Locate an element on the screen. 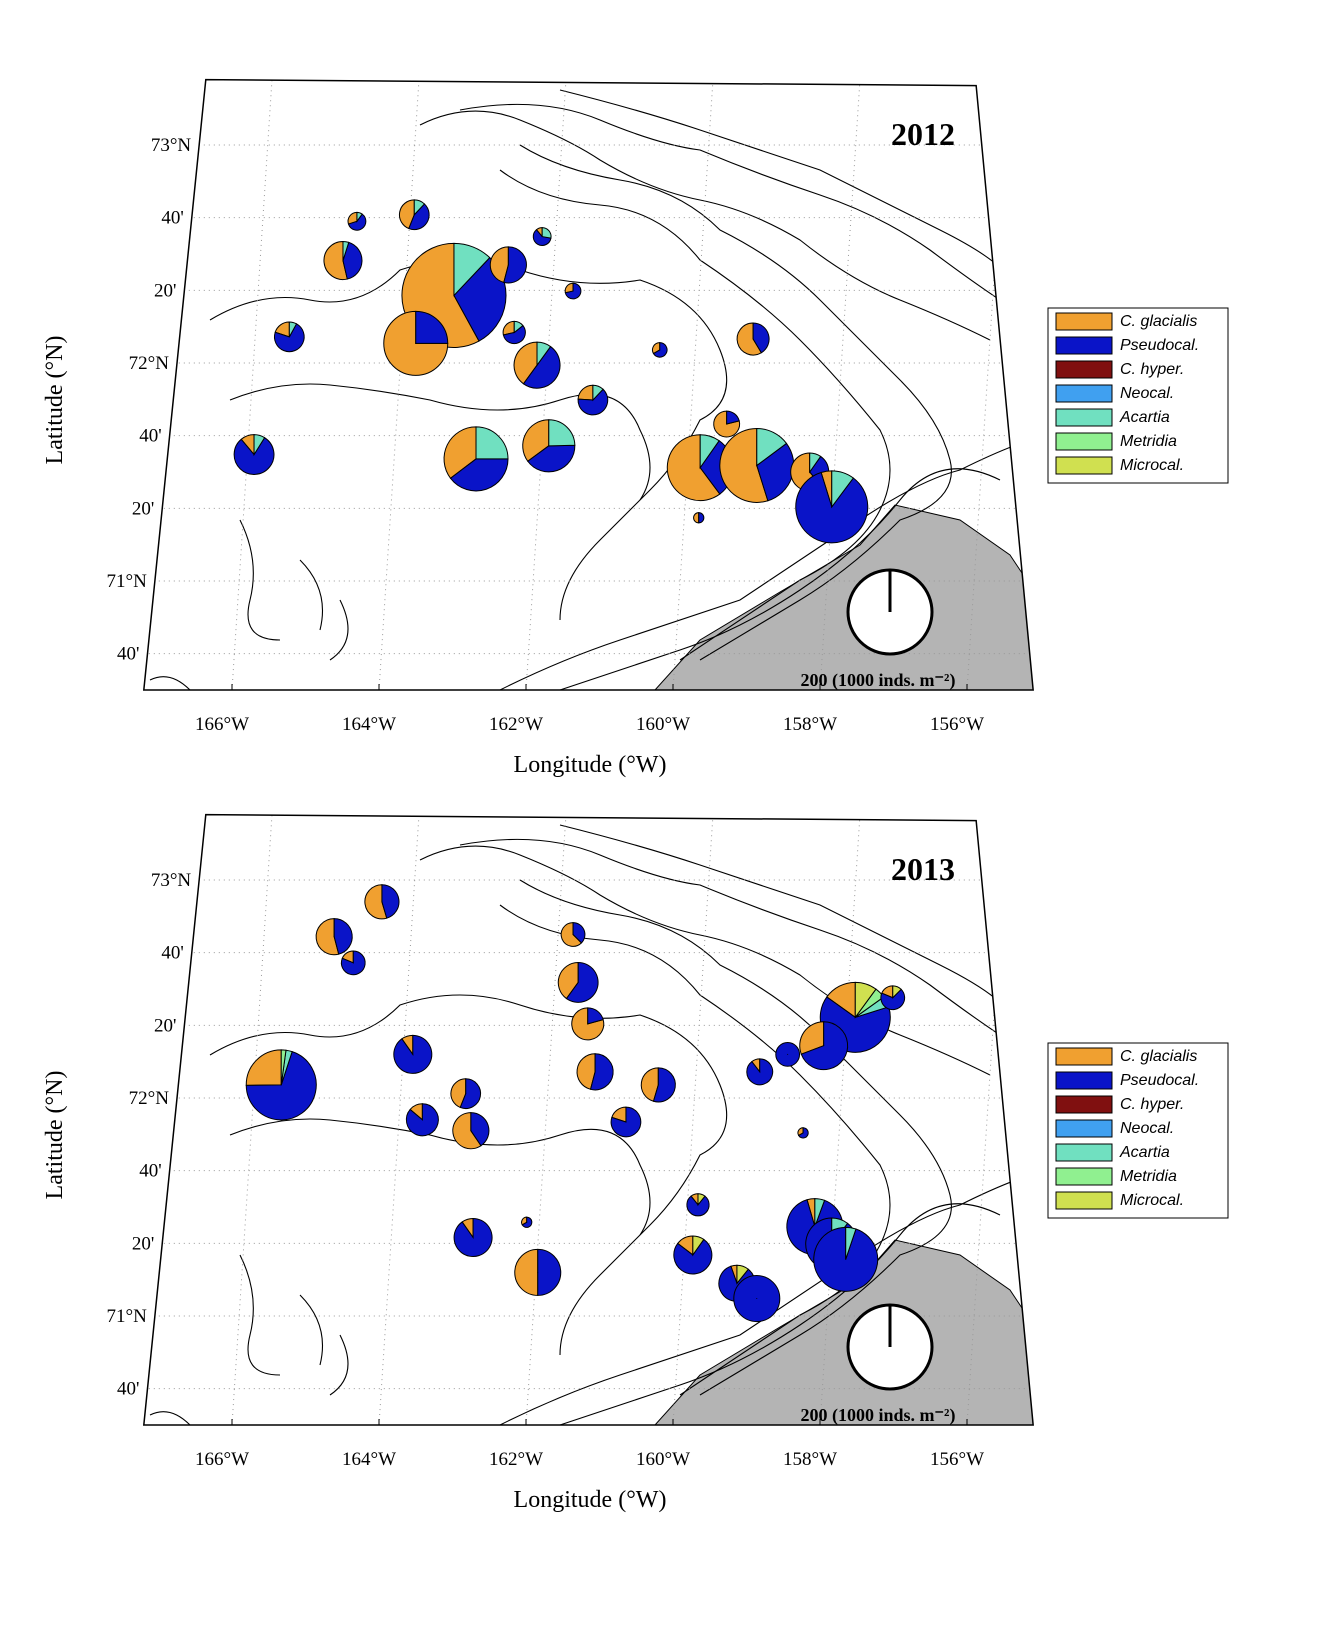 The height and width of the screenshot is (1630, 1326). x-tick-label: 162°W is located at coordinates (516, 1459).